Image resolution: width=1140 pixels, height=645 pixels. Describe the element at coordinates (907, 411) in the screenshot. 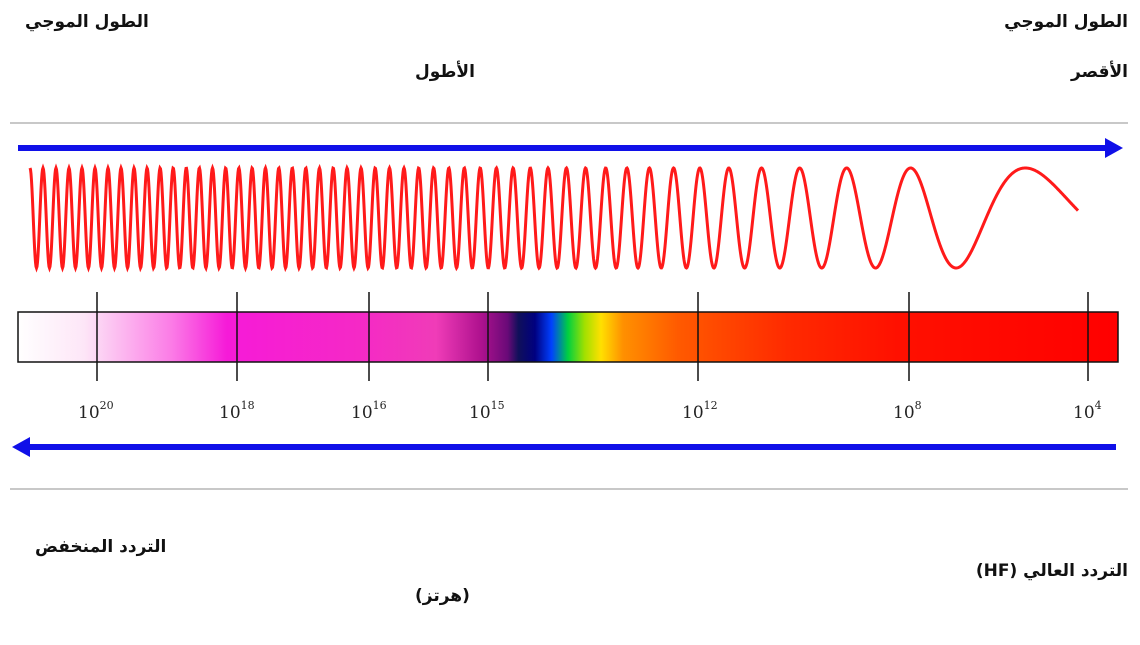

I see `tick-label-1e8: 10⁸` at that location.